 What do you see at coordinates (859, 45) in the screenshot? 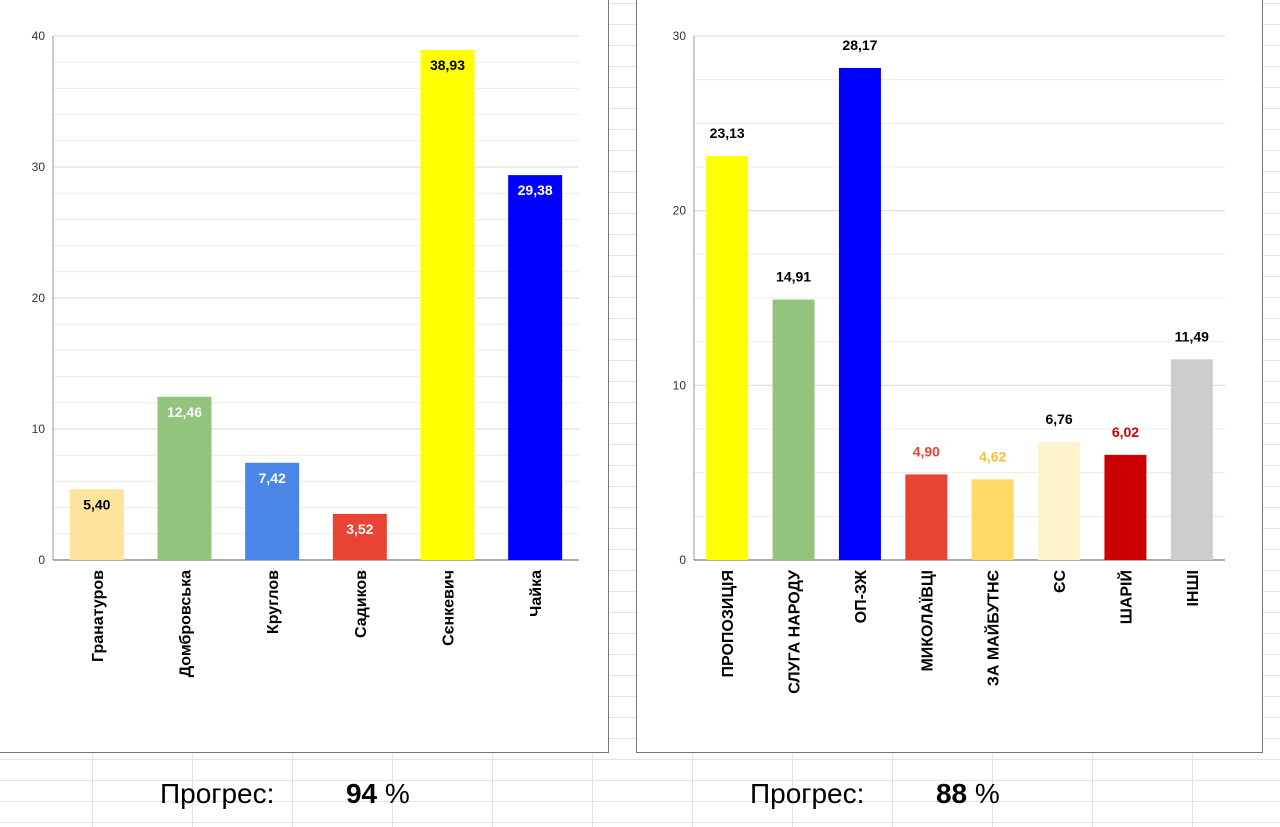
I see `bar-value-label: 28,17` at bounding box center [859, 45].